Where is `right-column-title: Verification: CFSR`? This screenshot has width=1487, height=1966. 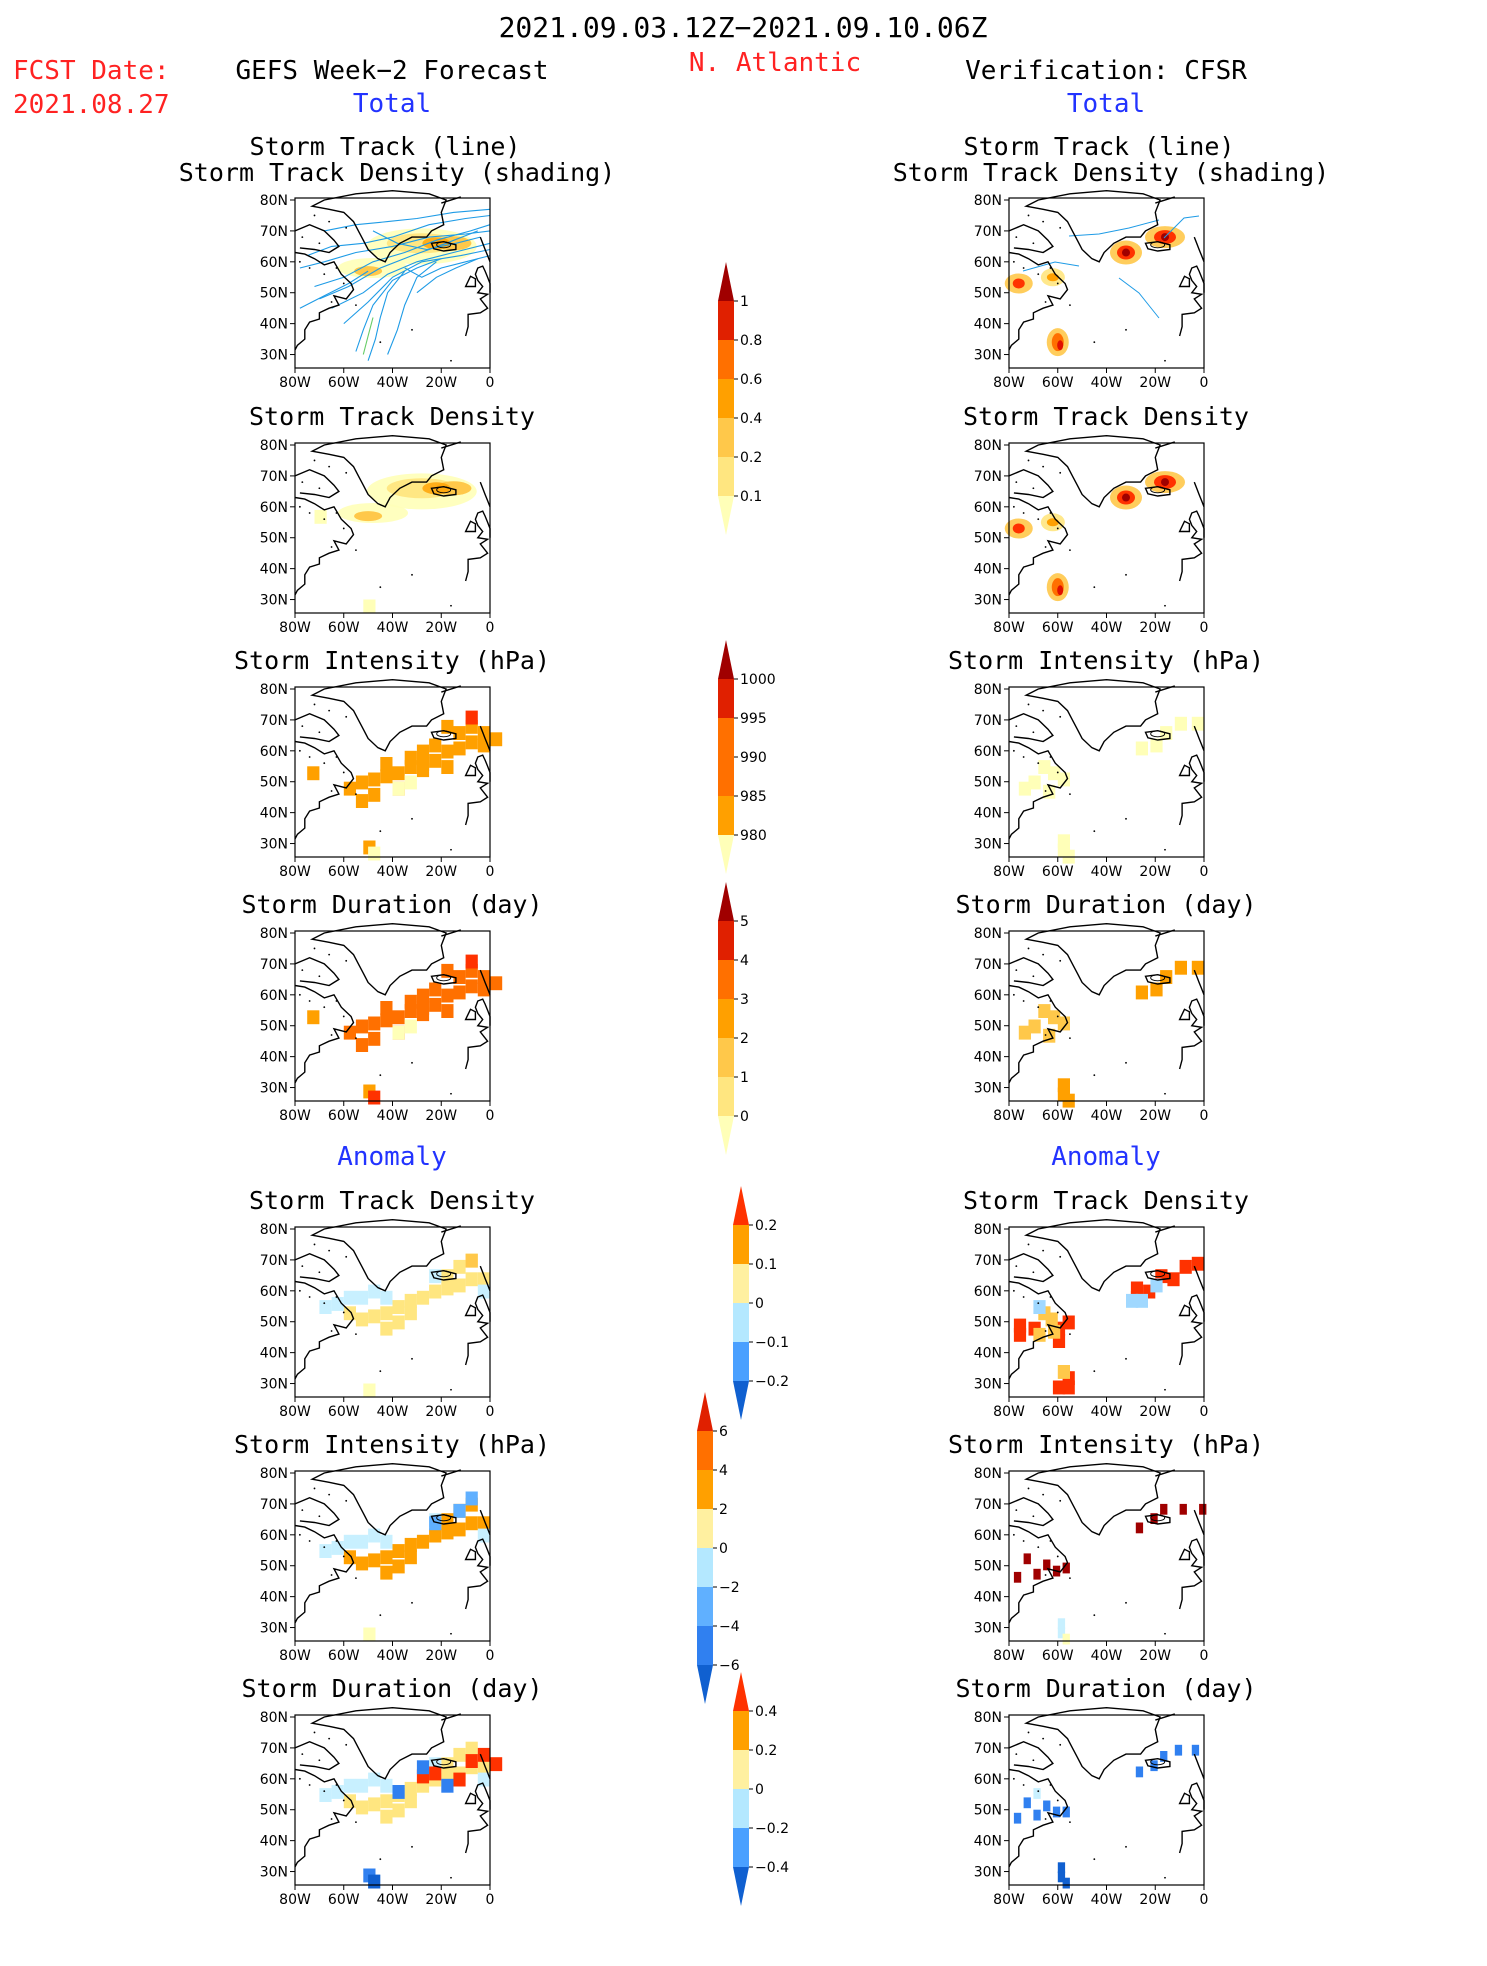 right-column-title: Verification: CFSR is located at coordinates (1106, 71).